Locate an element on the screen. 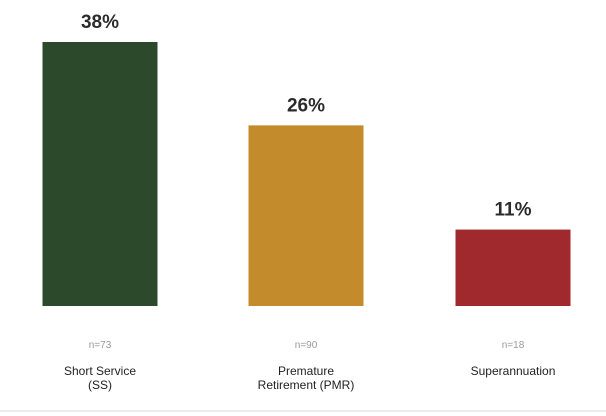  category-label-1: Short Service (SS) is located at coordinates (100, 378).